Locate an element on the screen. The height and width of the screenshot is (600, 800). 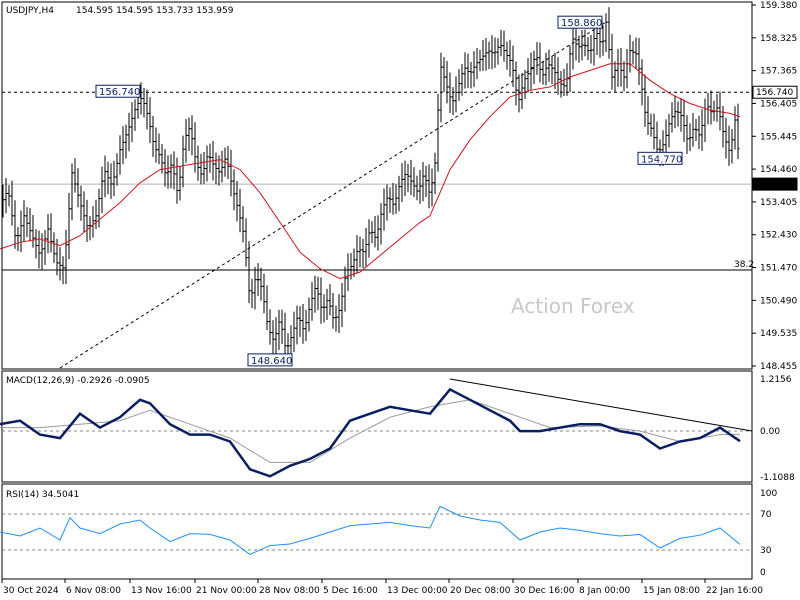
chart-header-symbol: USDJPY,H4 is located at coordinates (30, 11).